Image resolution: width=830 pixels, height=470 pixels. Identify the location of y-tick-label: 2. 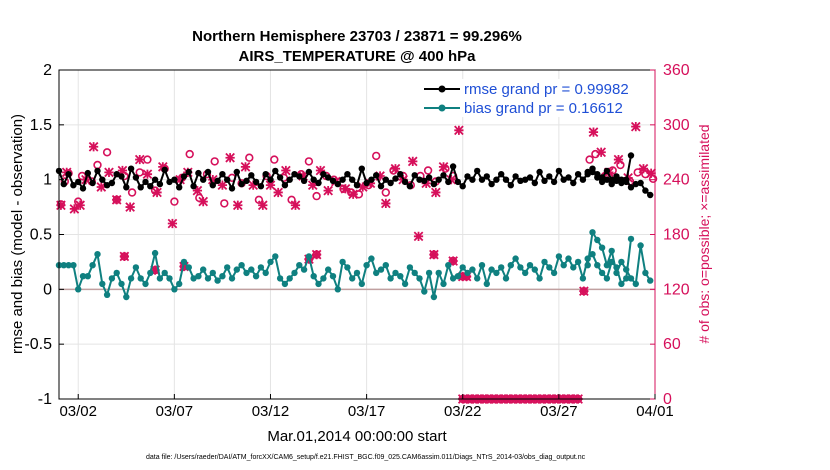
(47, 70).